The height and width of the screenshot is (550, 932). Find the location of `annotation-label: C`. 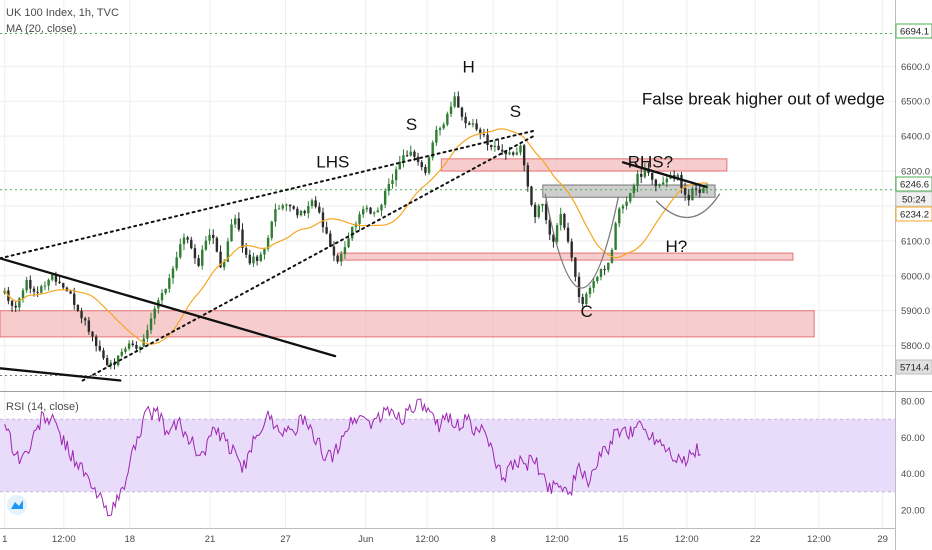

annotation-label: C is located at coordinates (587, 311).